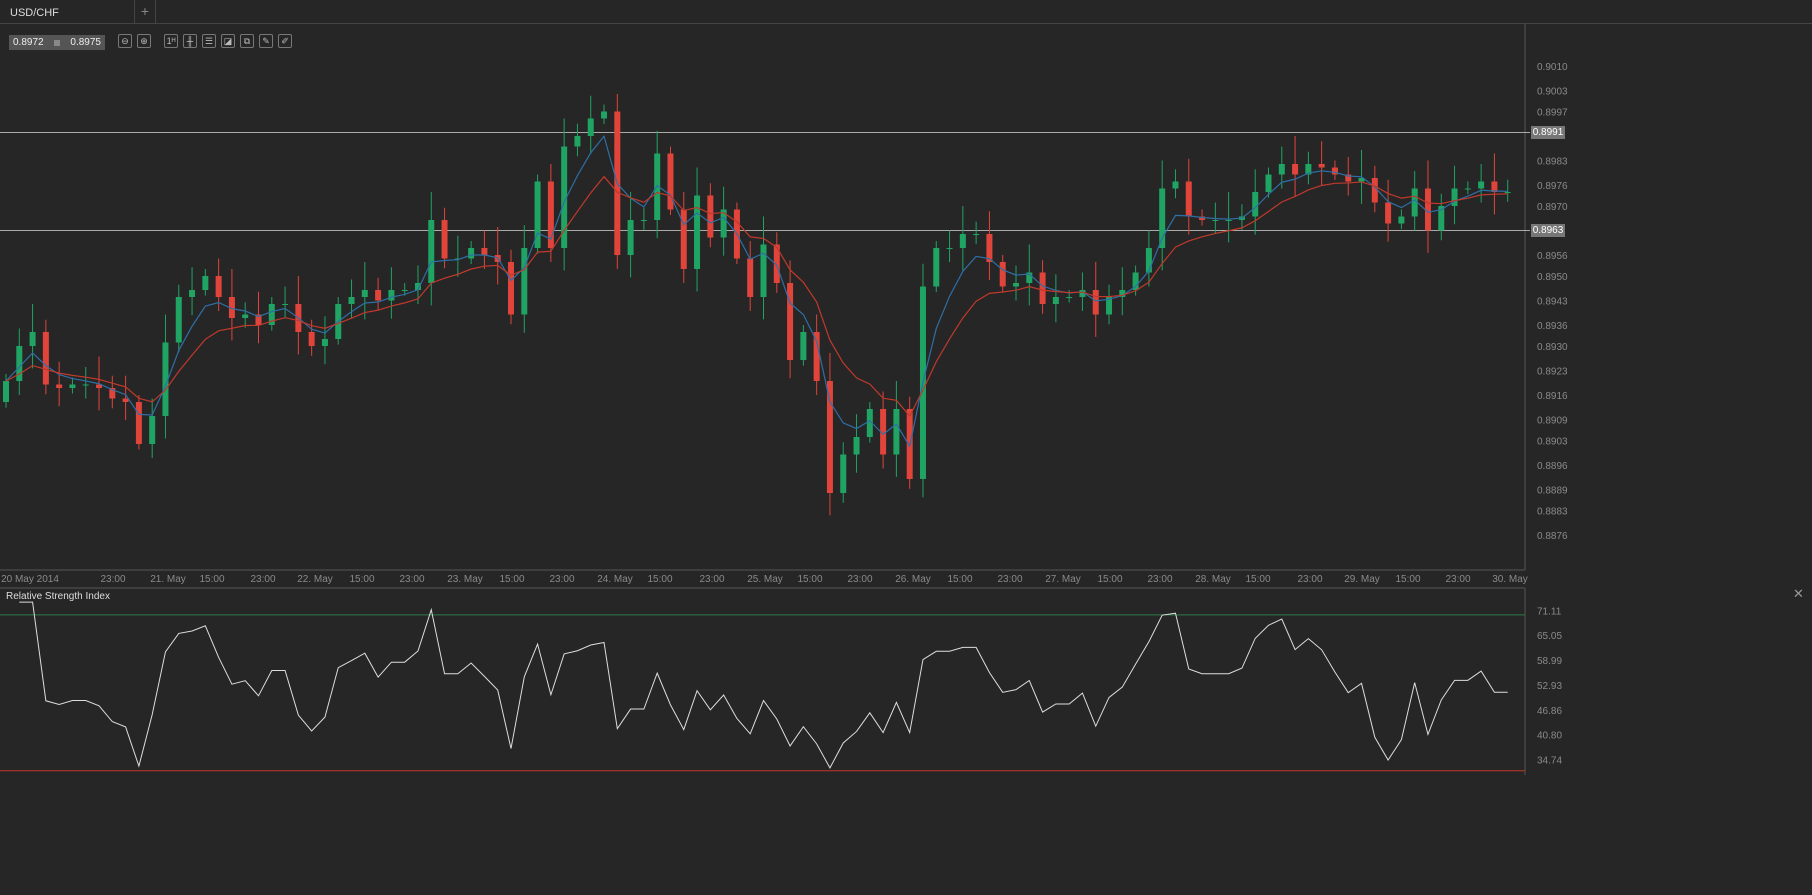 The image size is (1812, 895). What do you see at coordinates (209, 41) in the screenshot?
I see `indicators-icon: ☰` at bounding box center [209, 41].